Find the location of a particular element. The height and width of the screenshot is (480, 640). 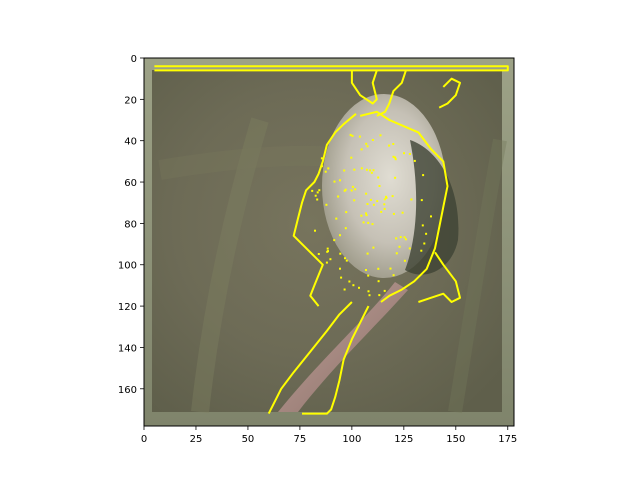

x-tick-label: 175 is located at coordinates (507, 439).